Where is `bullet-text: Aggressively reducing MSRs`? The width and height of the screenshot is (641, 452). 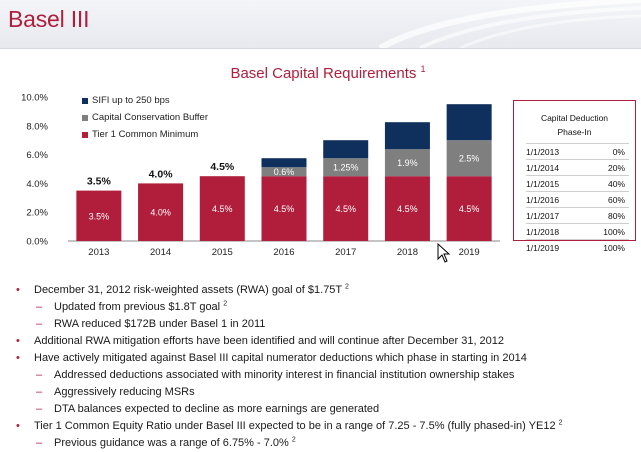 bullet-text: Aggressively reducing MSRs is located at coordinates (124, 392).